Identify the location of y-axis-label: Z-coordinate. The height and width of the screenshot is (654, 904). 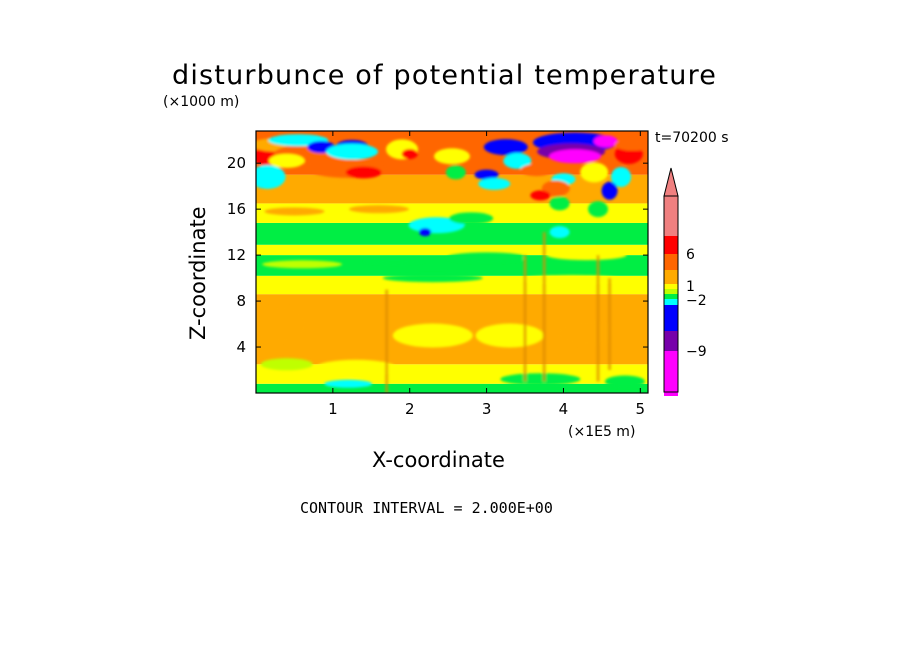
(198, 273).